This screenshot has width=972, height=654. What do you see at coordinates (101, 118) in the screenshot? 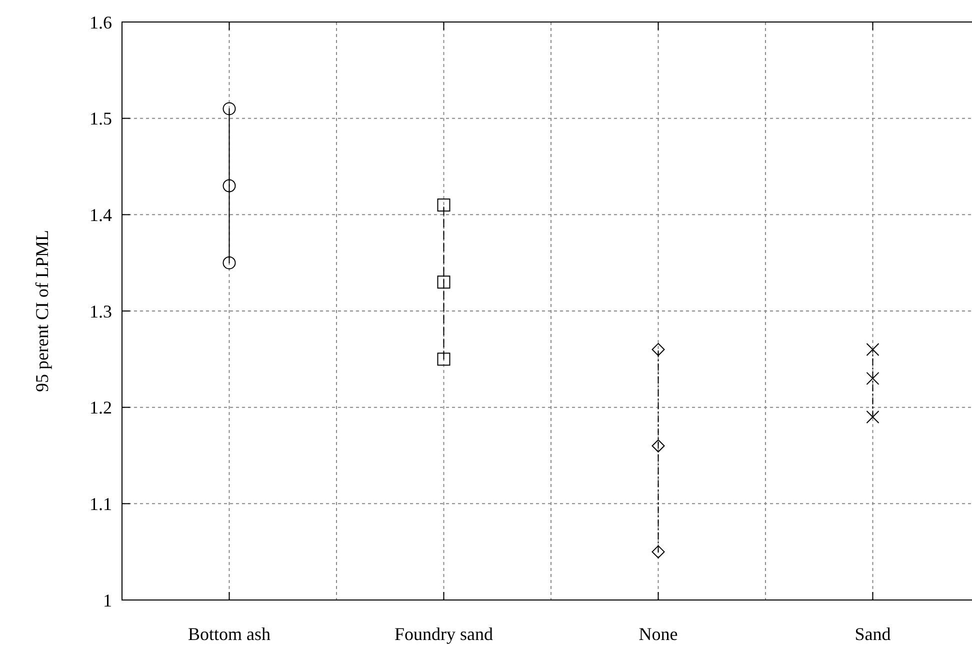
I see `y-tick-label: 1.5` at bounding box center [101, 118].